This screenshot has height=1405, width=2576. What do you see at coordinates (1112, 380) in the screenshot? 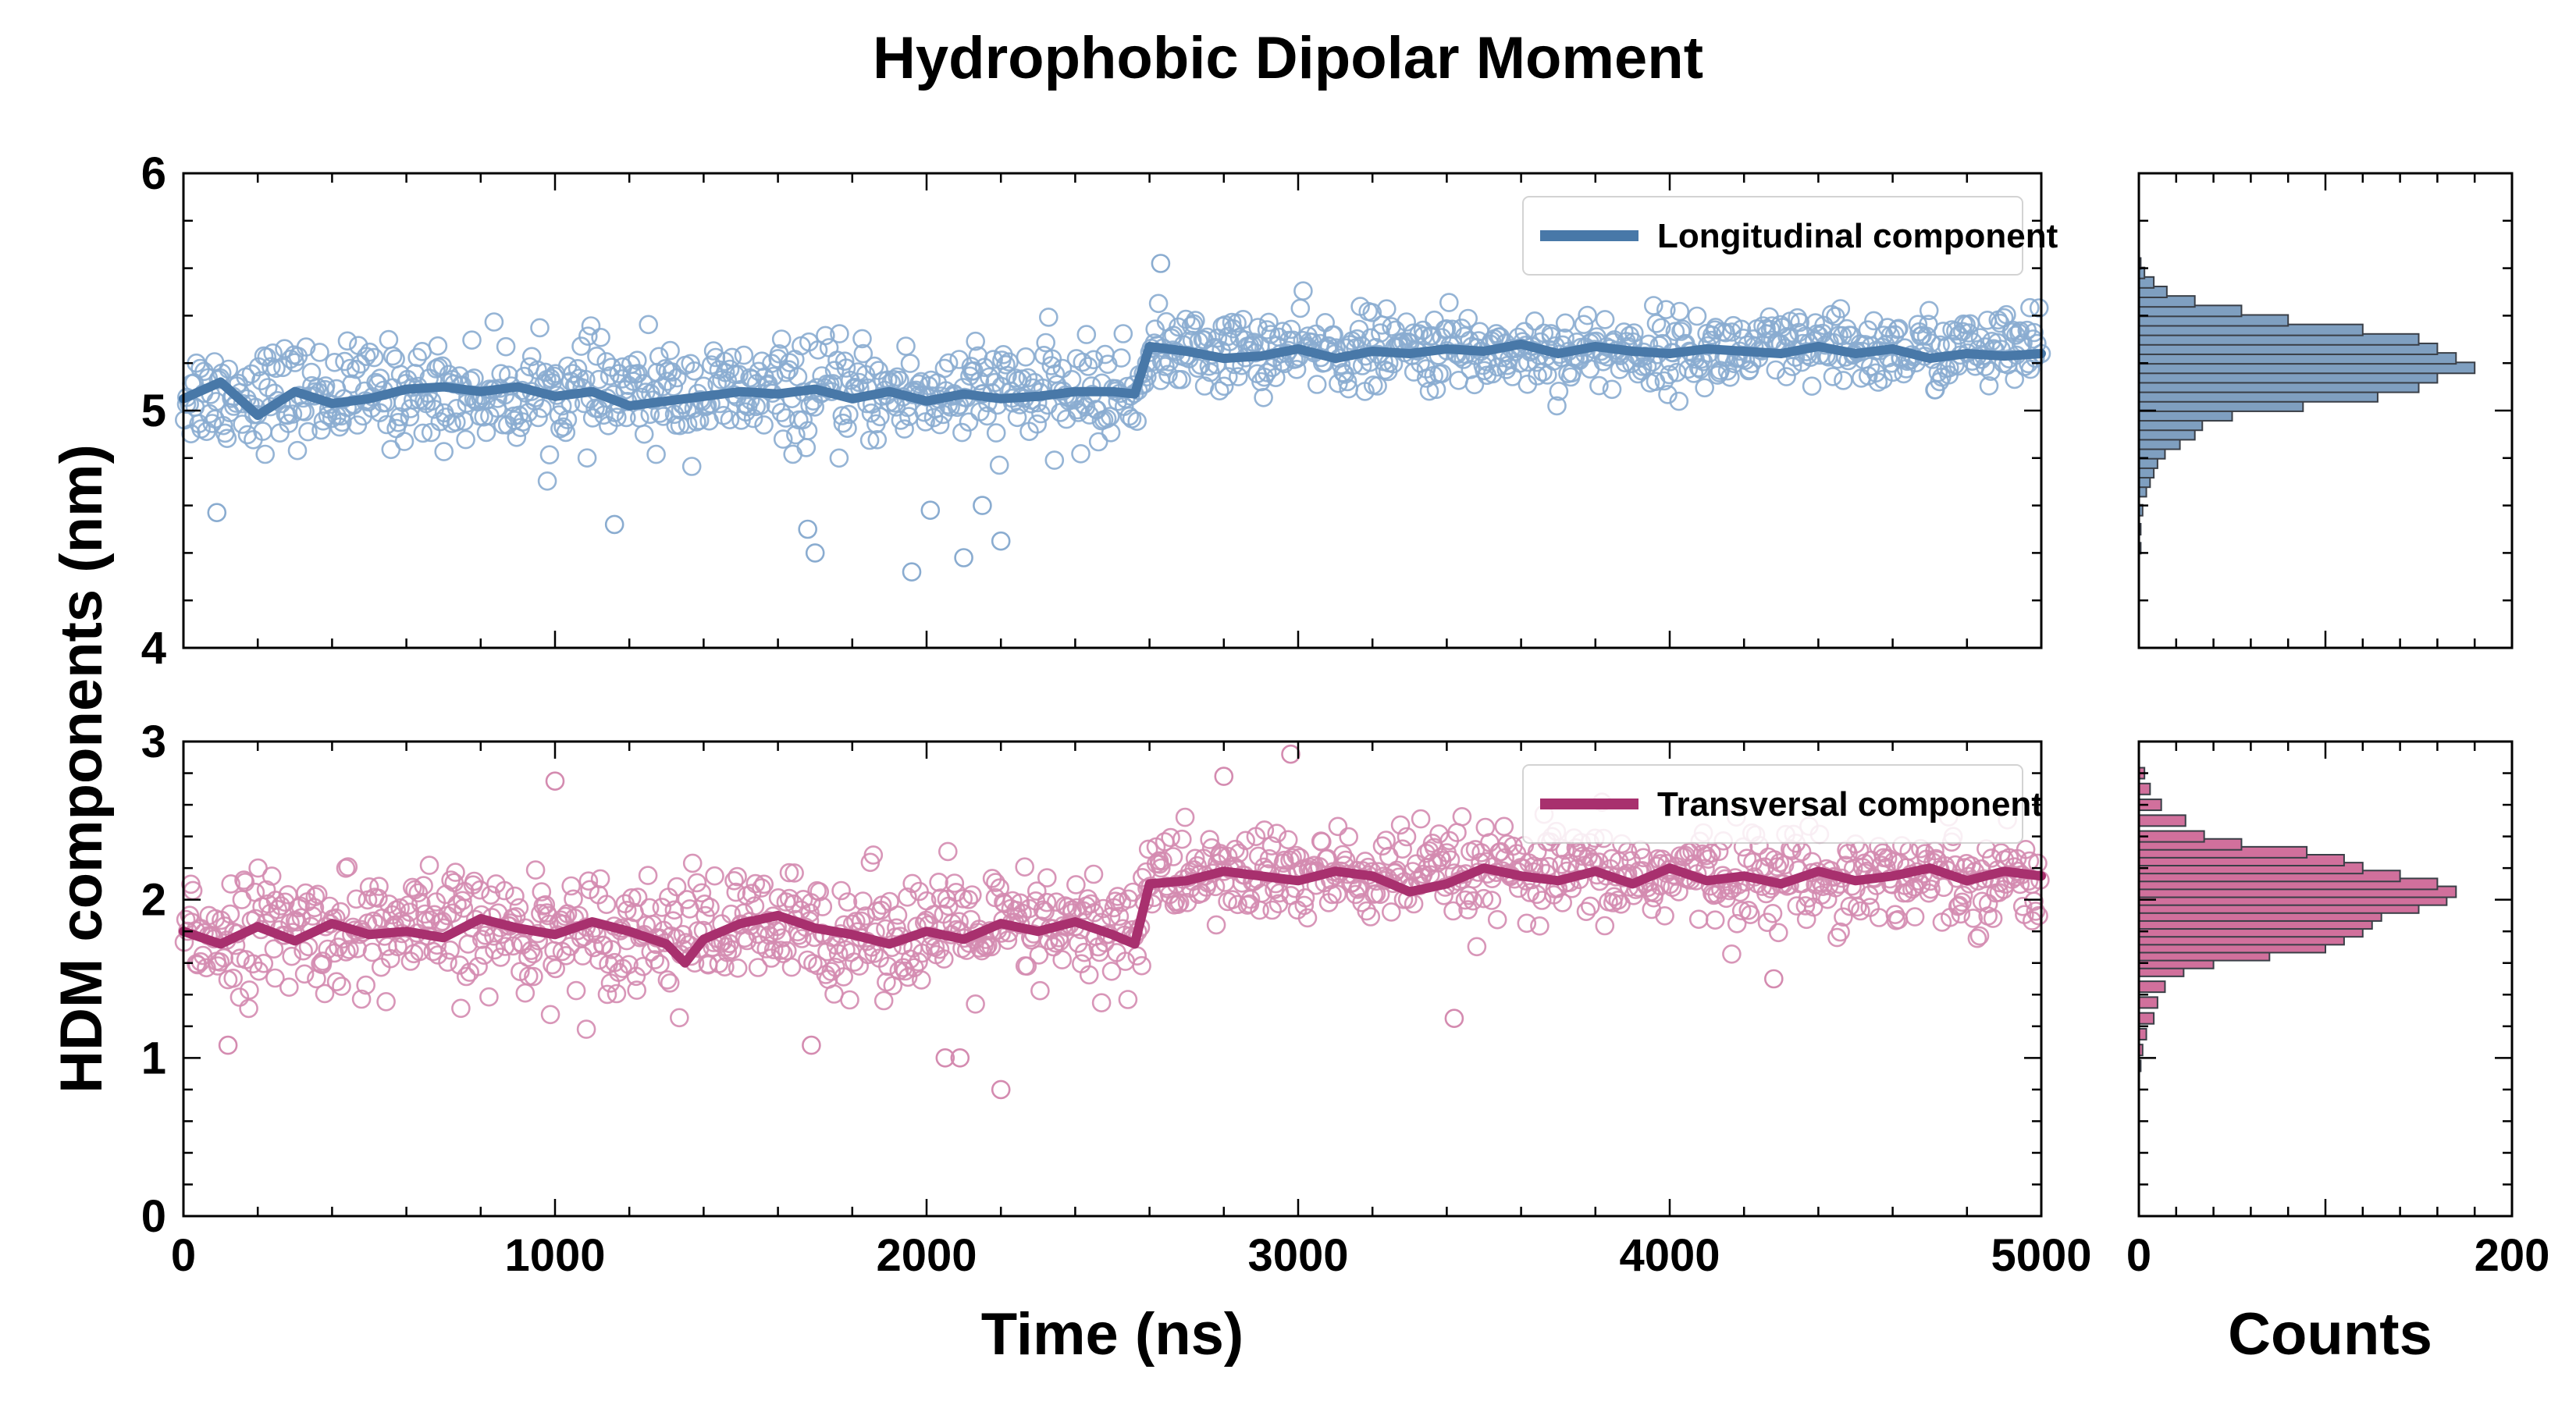
I see `series-line-longitudinal` at bounding box center [1112, 380].